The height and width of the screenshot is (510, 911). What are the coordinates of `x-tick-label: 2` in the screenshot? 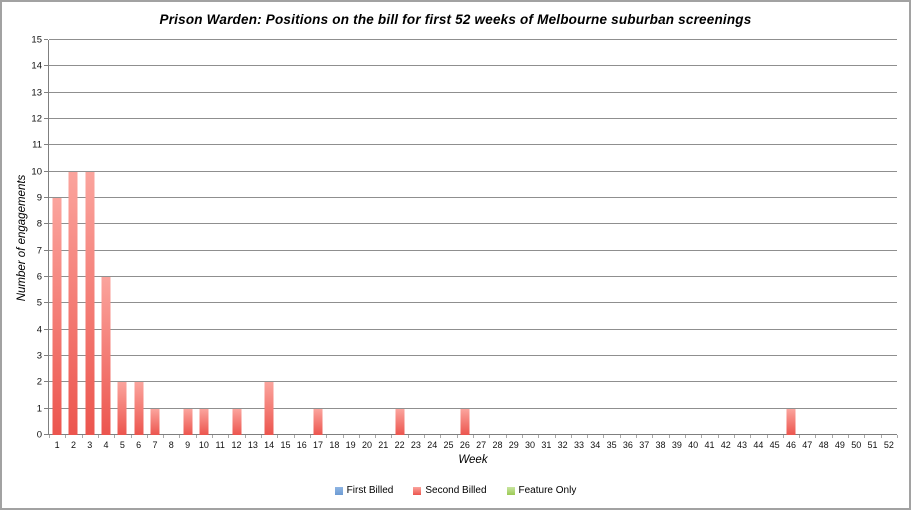 It's located at (73, 445).